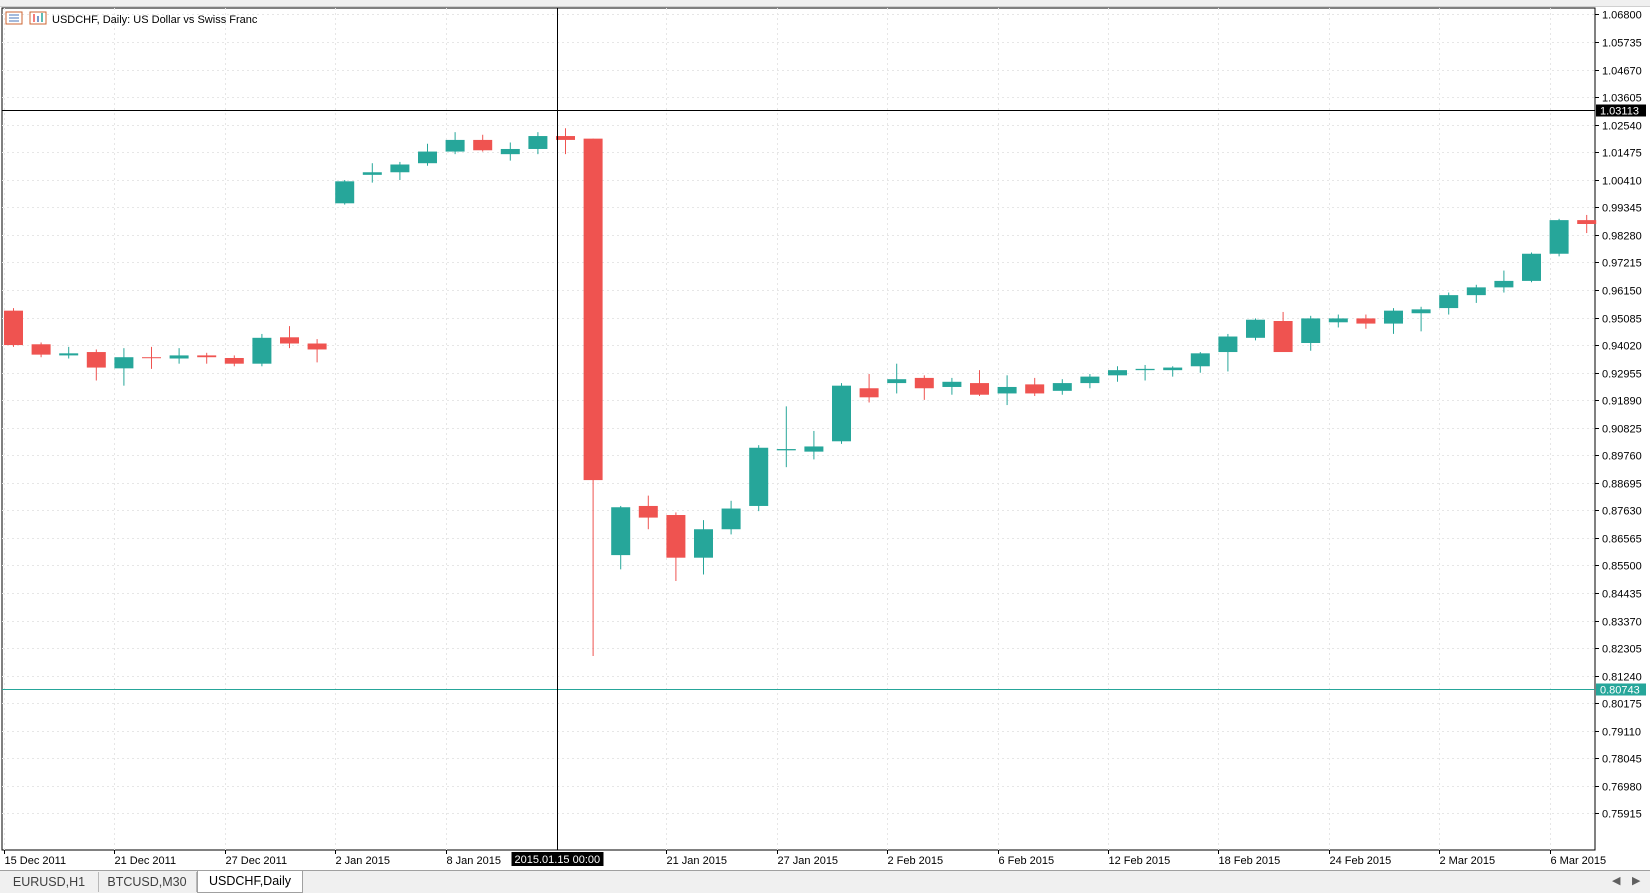  Describe the element at coordinates (1622, 650) in the screenshot. I see `y-tick-label: 0.82305` at that location.